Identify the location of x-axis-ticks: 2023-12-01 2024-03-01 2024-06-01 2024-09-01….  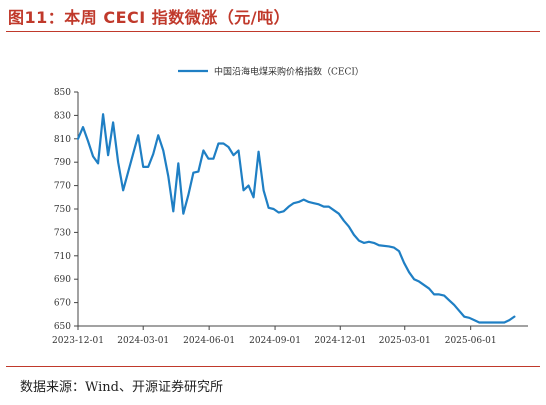
(274, 336).